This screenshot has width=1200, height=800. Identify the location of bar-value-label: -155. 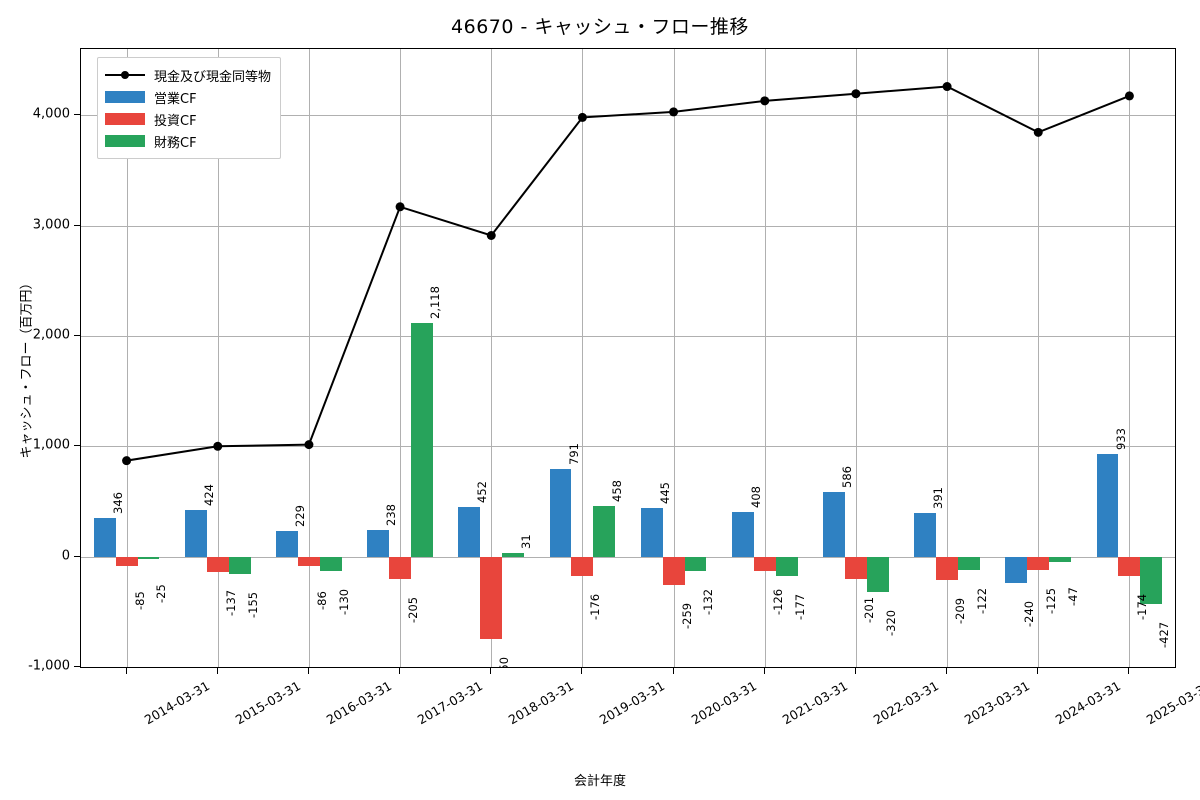
(252, 604).